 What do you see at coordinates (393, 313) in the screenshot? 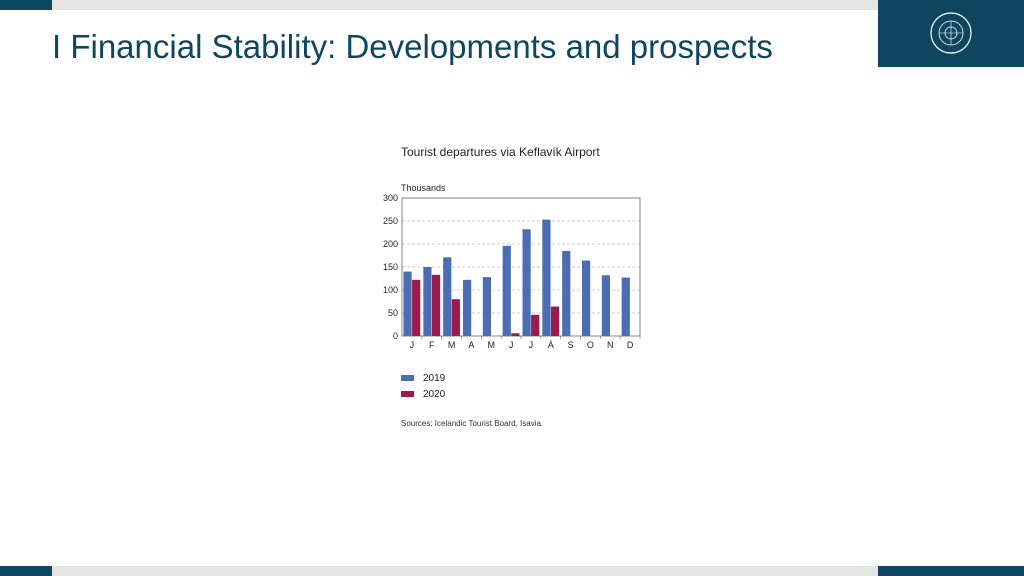
I see `y-tick-label: 50` at bounding box center [393, 313].